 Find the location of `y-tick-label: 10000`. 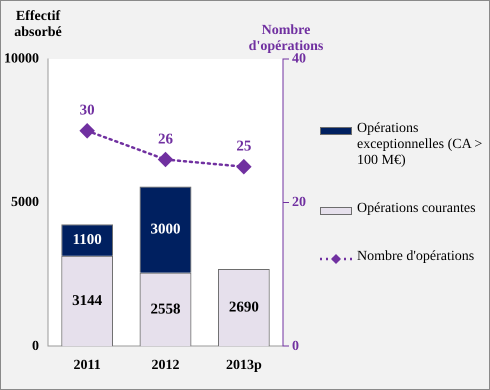

y-tick-label: 10000 is located at coordinates (21, 59).